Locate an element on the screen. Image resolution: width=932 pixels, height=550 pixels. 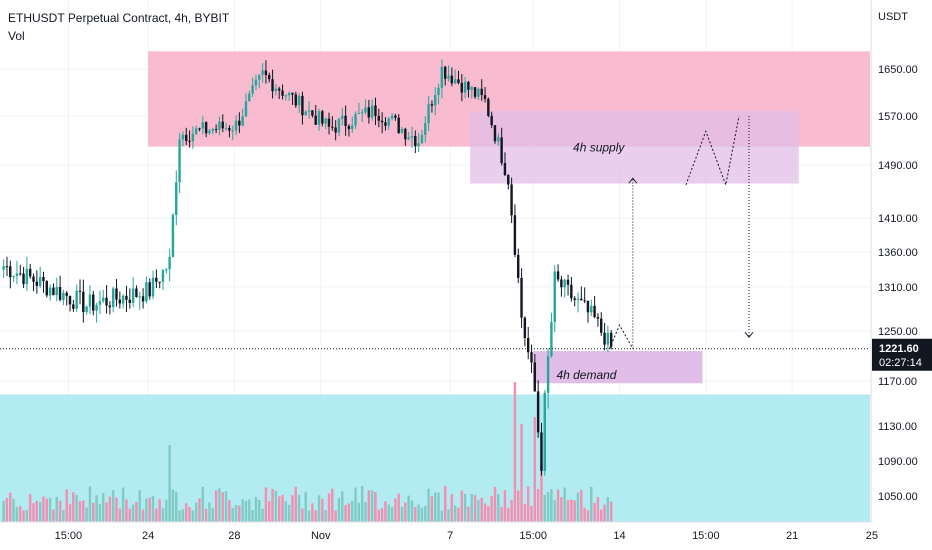
price-tick-label: 1250.00 is located at coordinates (898, 332).